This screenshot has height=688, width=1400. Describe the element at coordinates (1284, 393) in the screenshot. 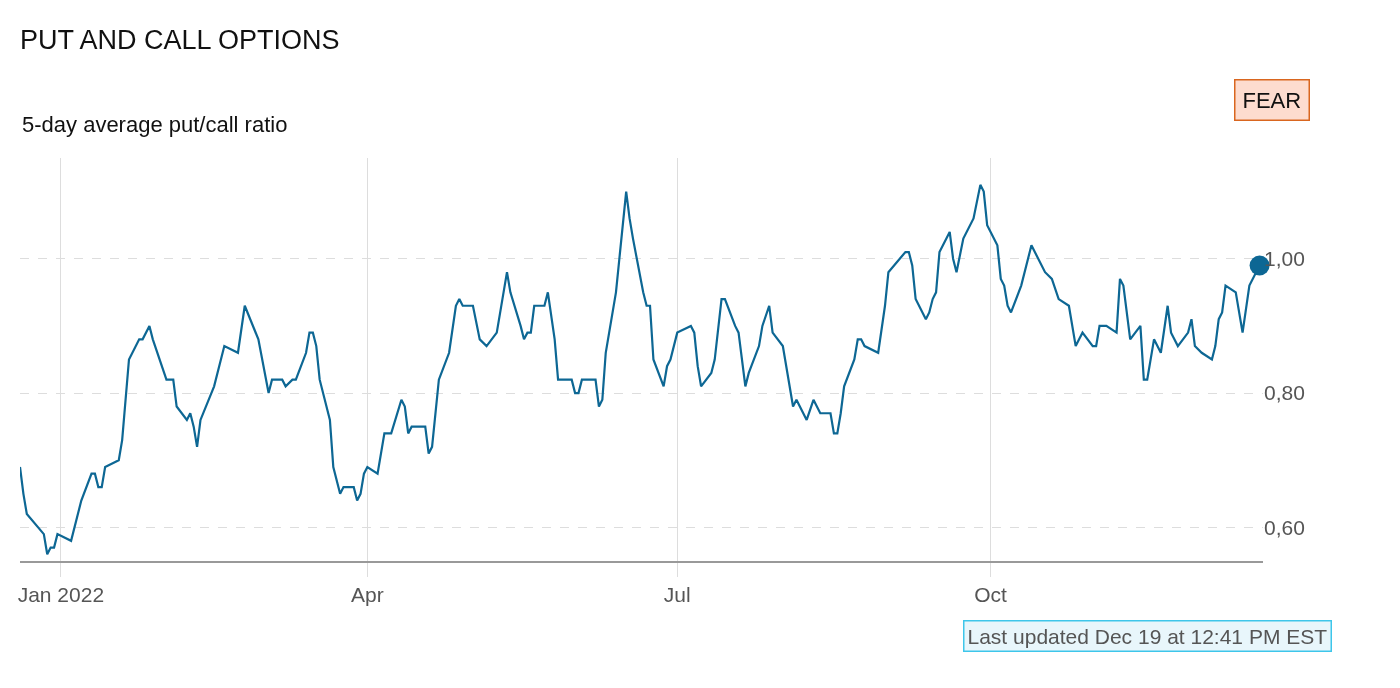

I see `y-tick-label: 0,80` at that location.